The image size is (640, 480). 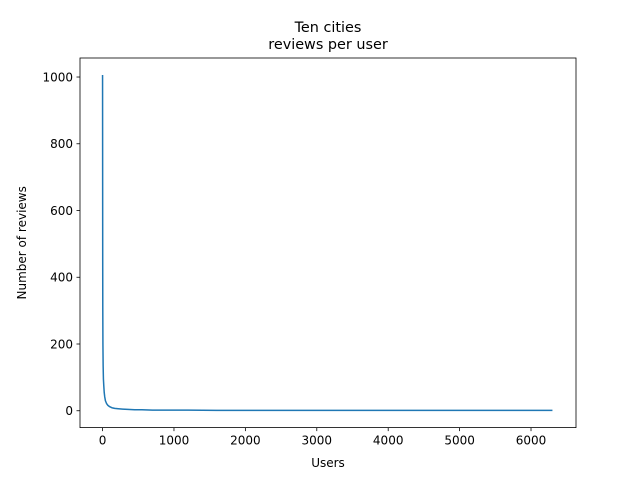 I want to click on x-tick-label: 4000, so click(x=388, y=441).